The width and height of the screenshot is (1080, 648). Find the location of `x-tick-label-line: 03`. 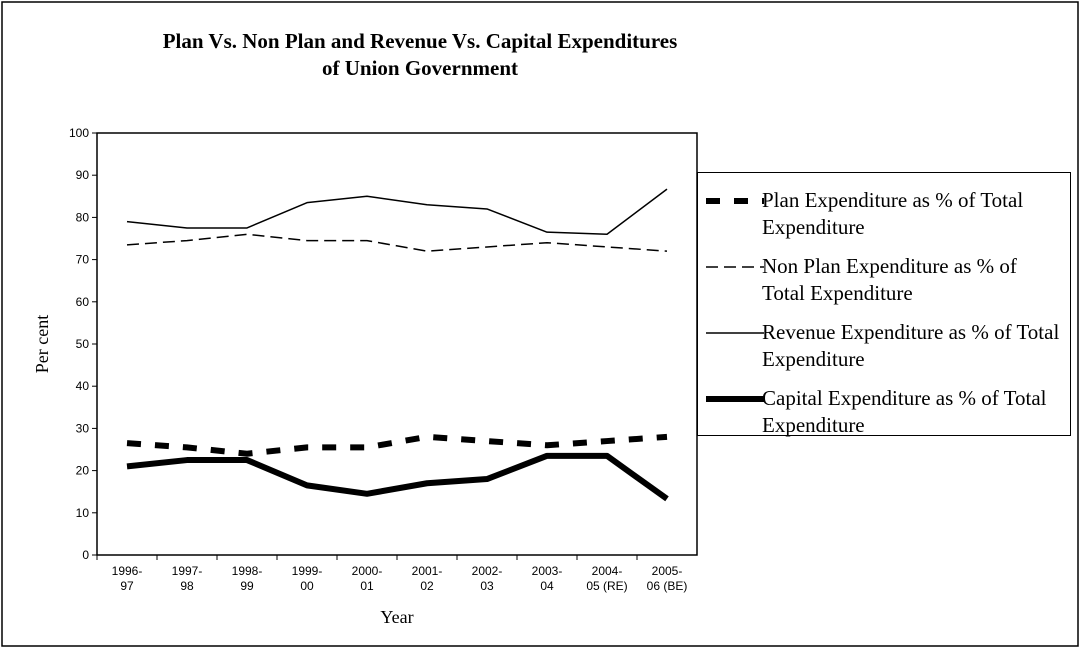

x-tick-label-line: 03 is located at coordinates (487, 586).